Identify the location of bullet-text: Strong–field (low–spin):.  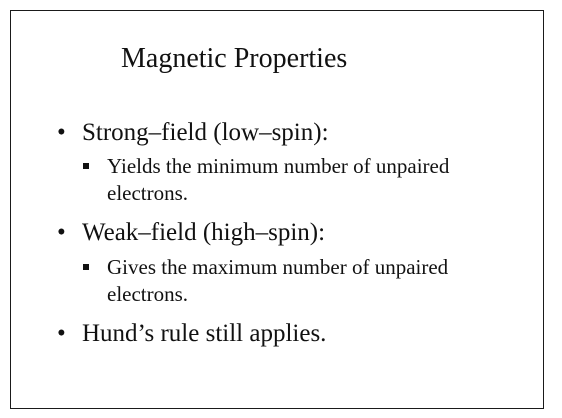
(205, 132).